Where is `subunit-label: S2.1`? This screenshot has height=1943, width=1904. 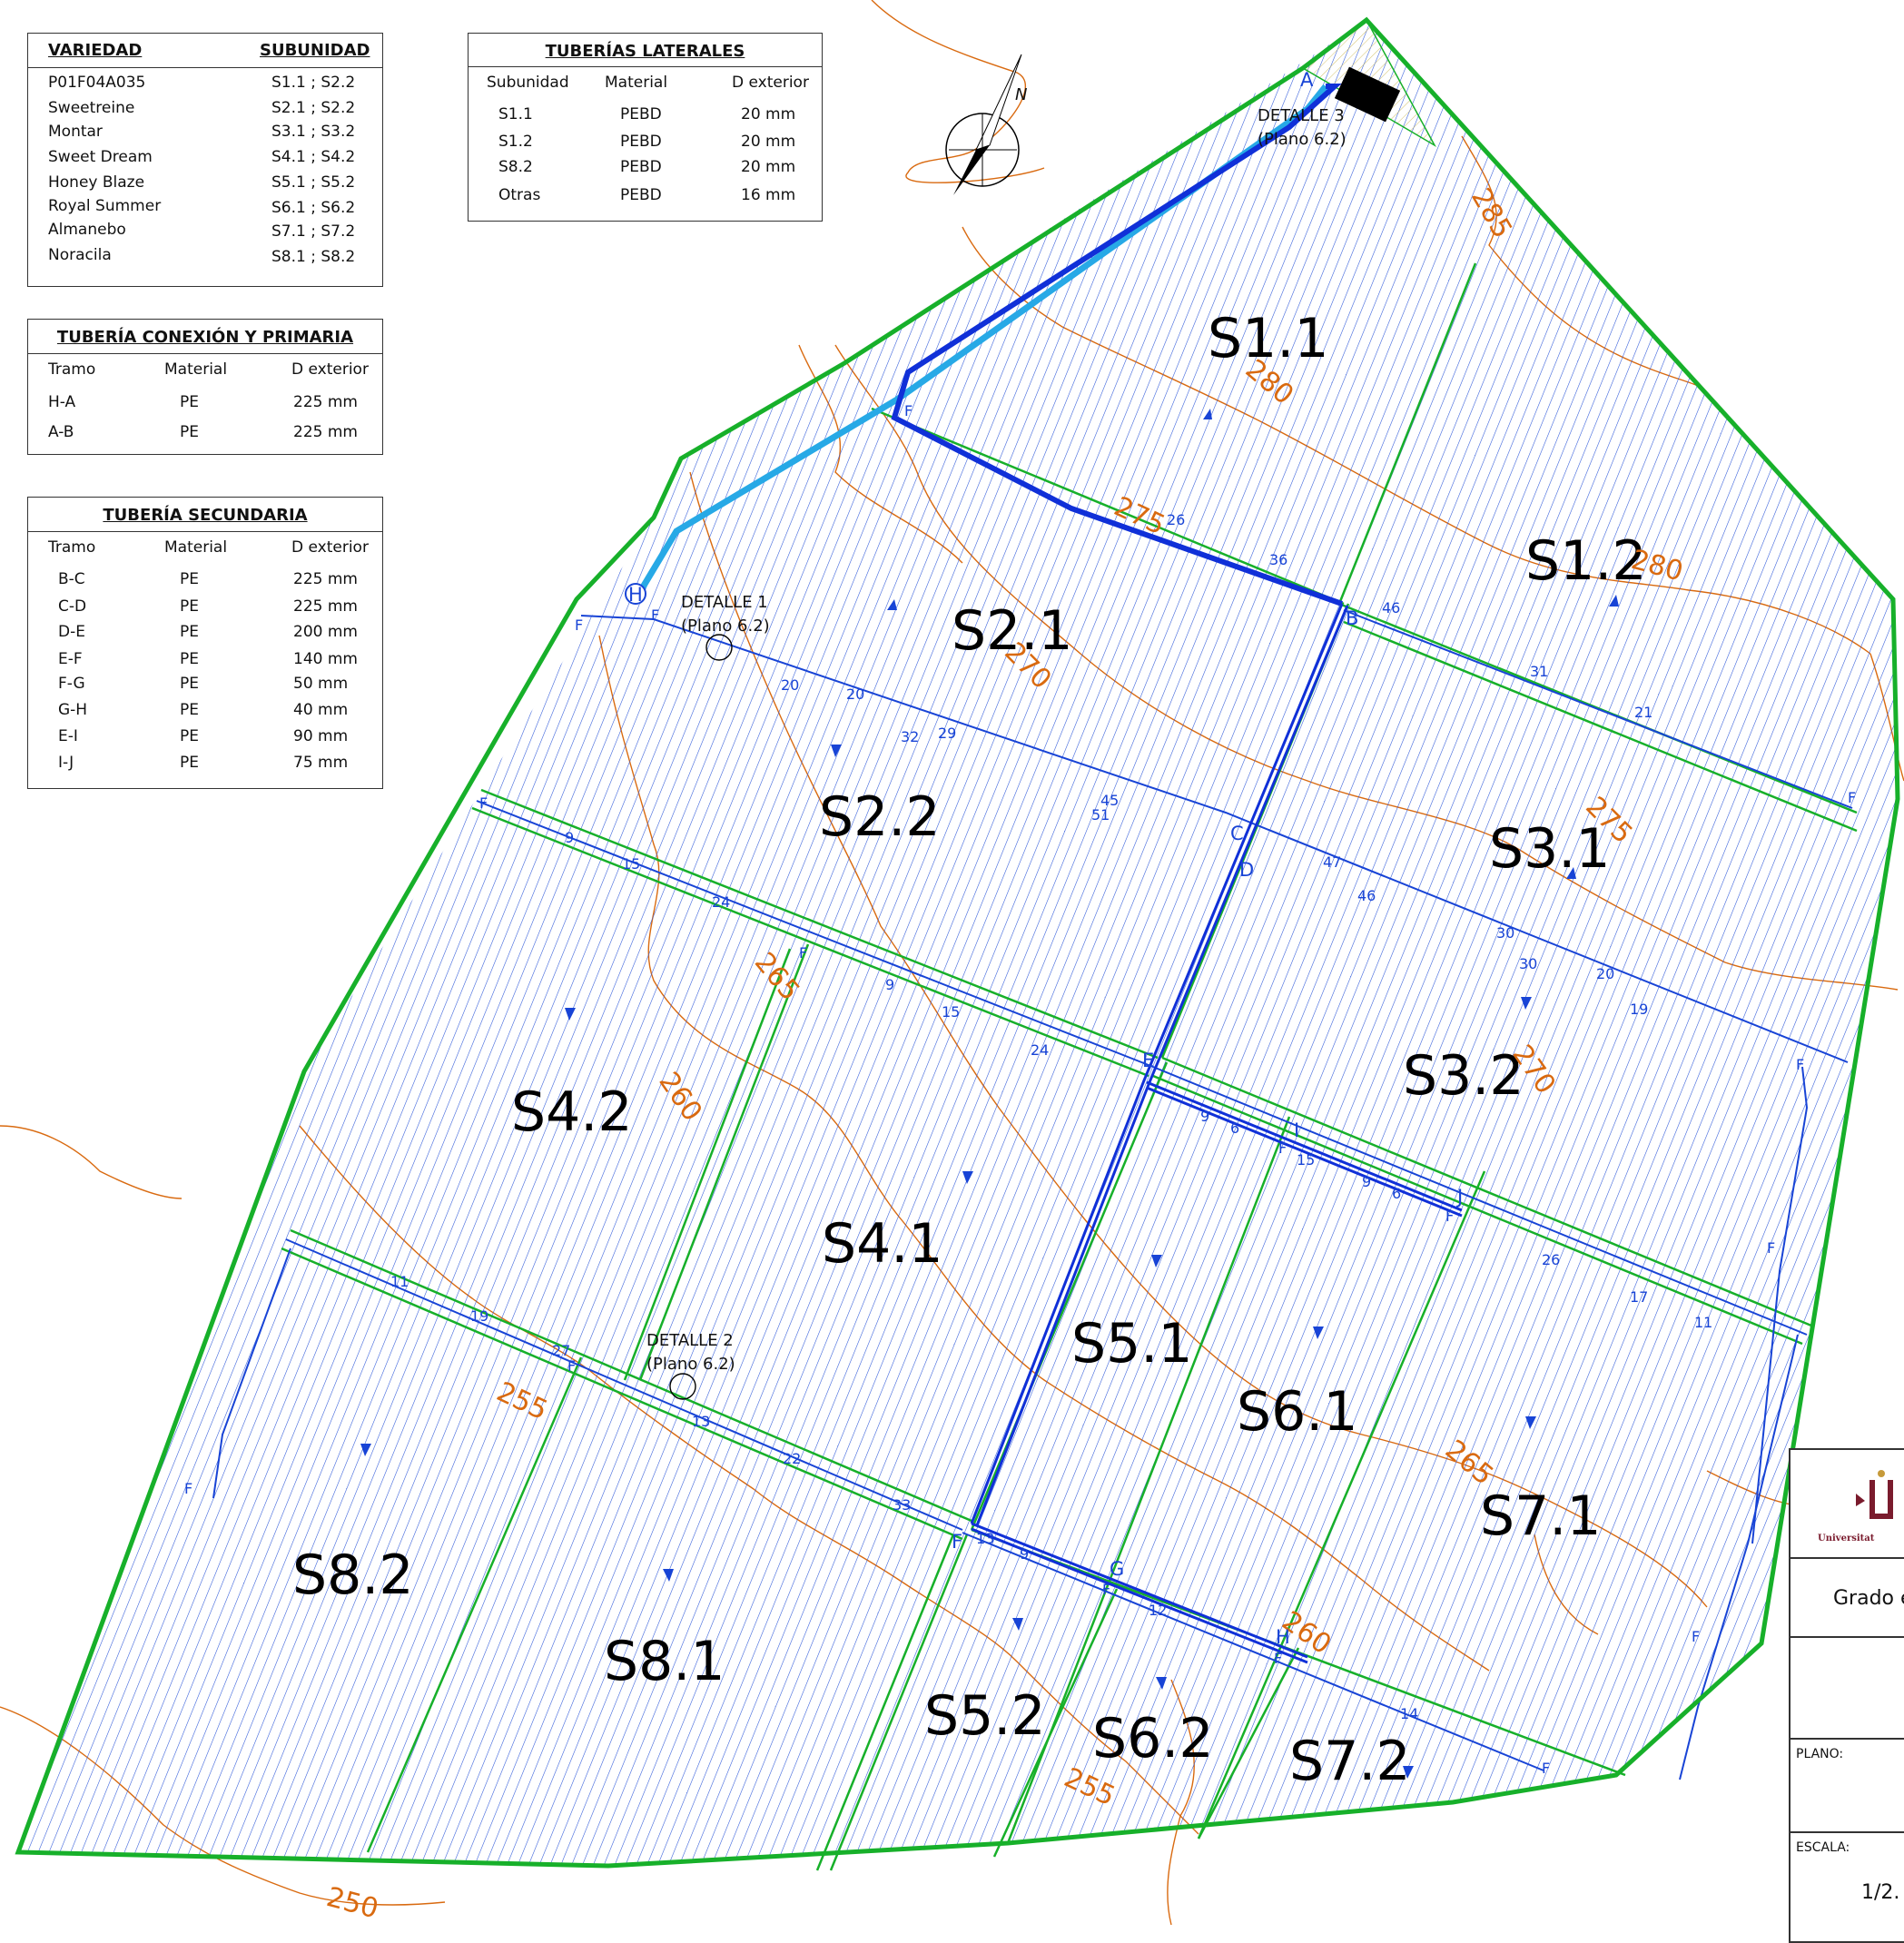
subunit-label: S2.1 is located at coordinates (1013, 631).